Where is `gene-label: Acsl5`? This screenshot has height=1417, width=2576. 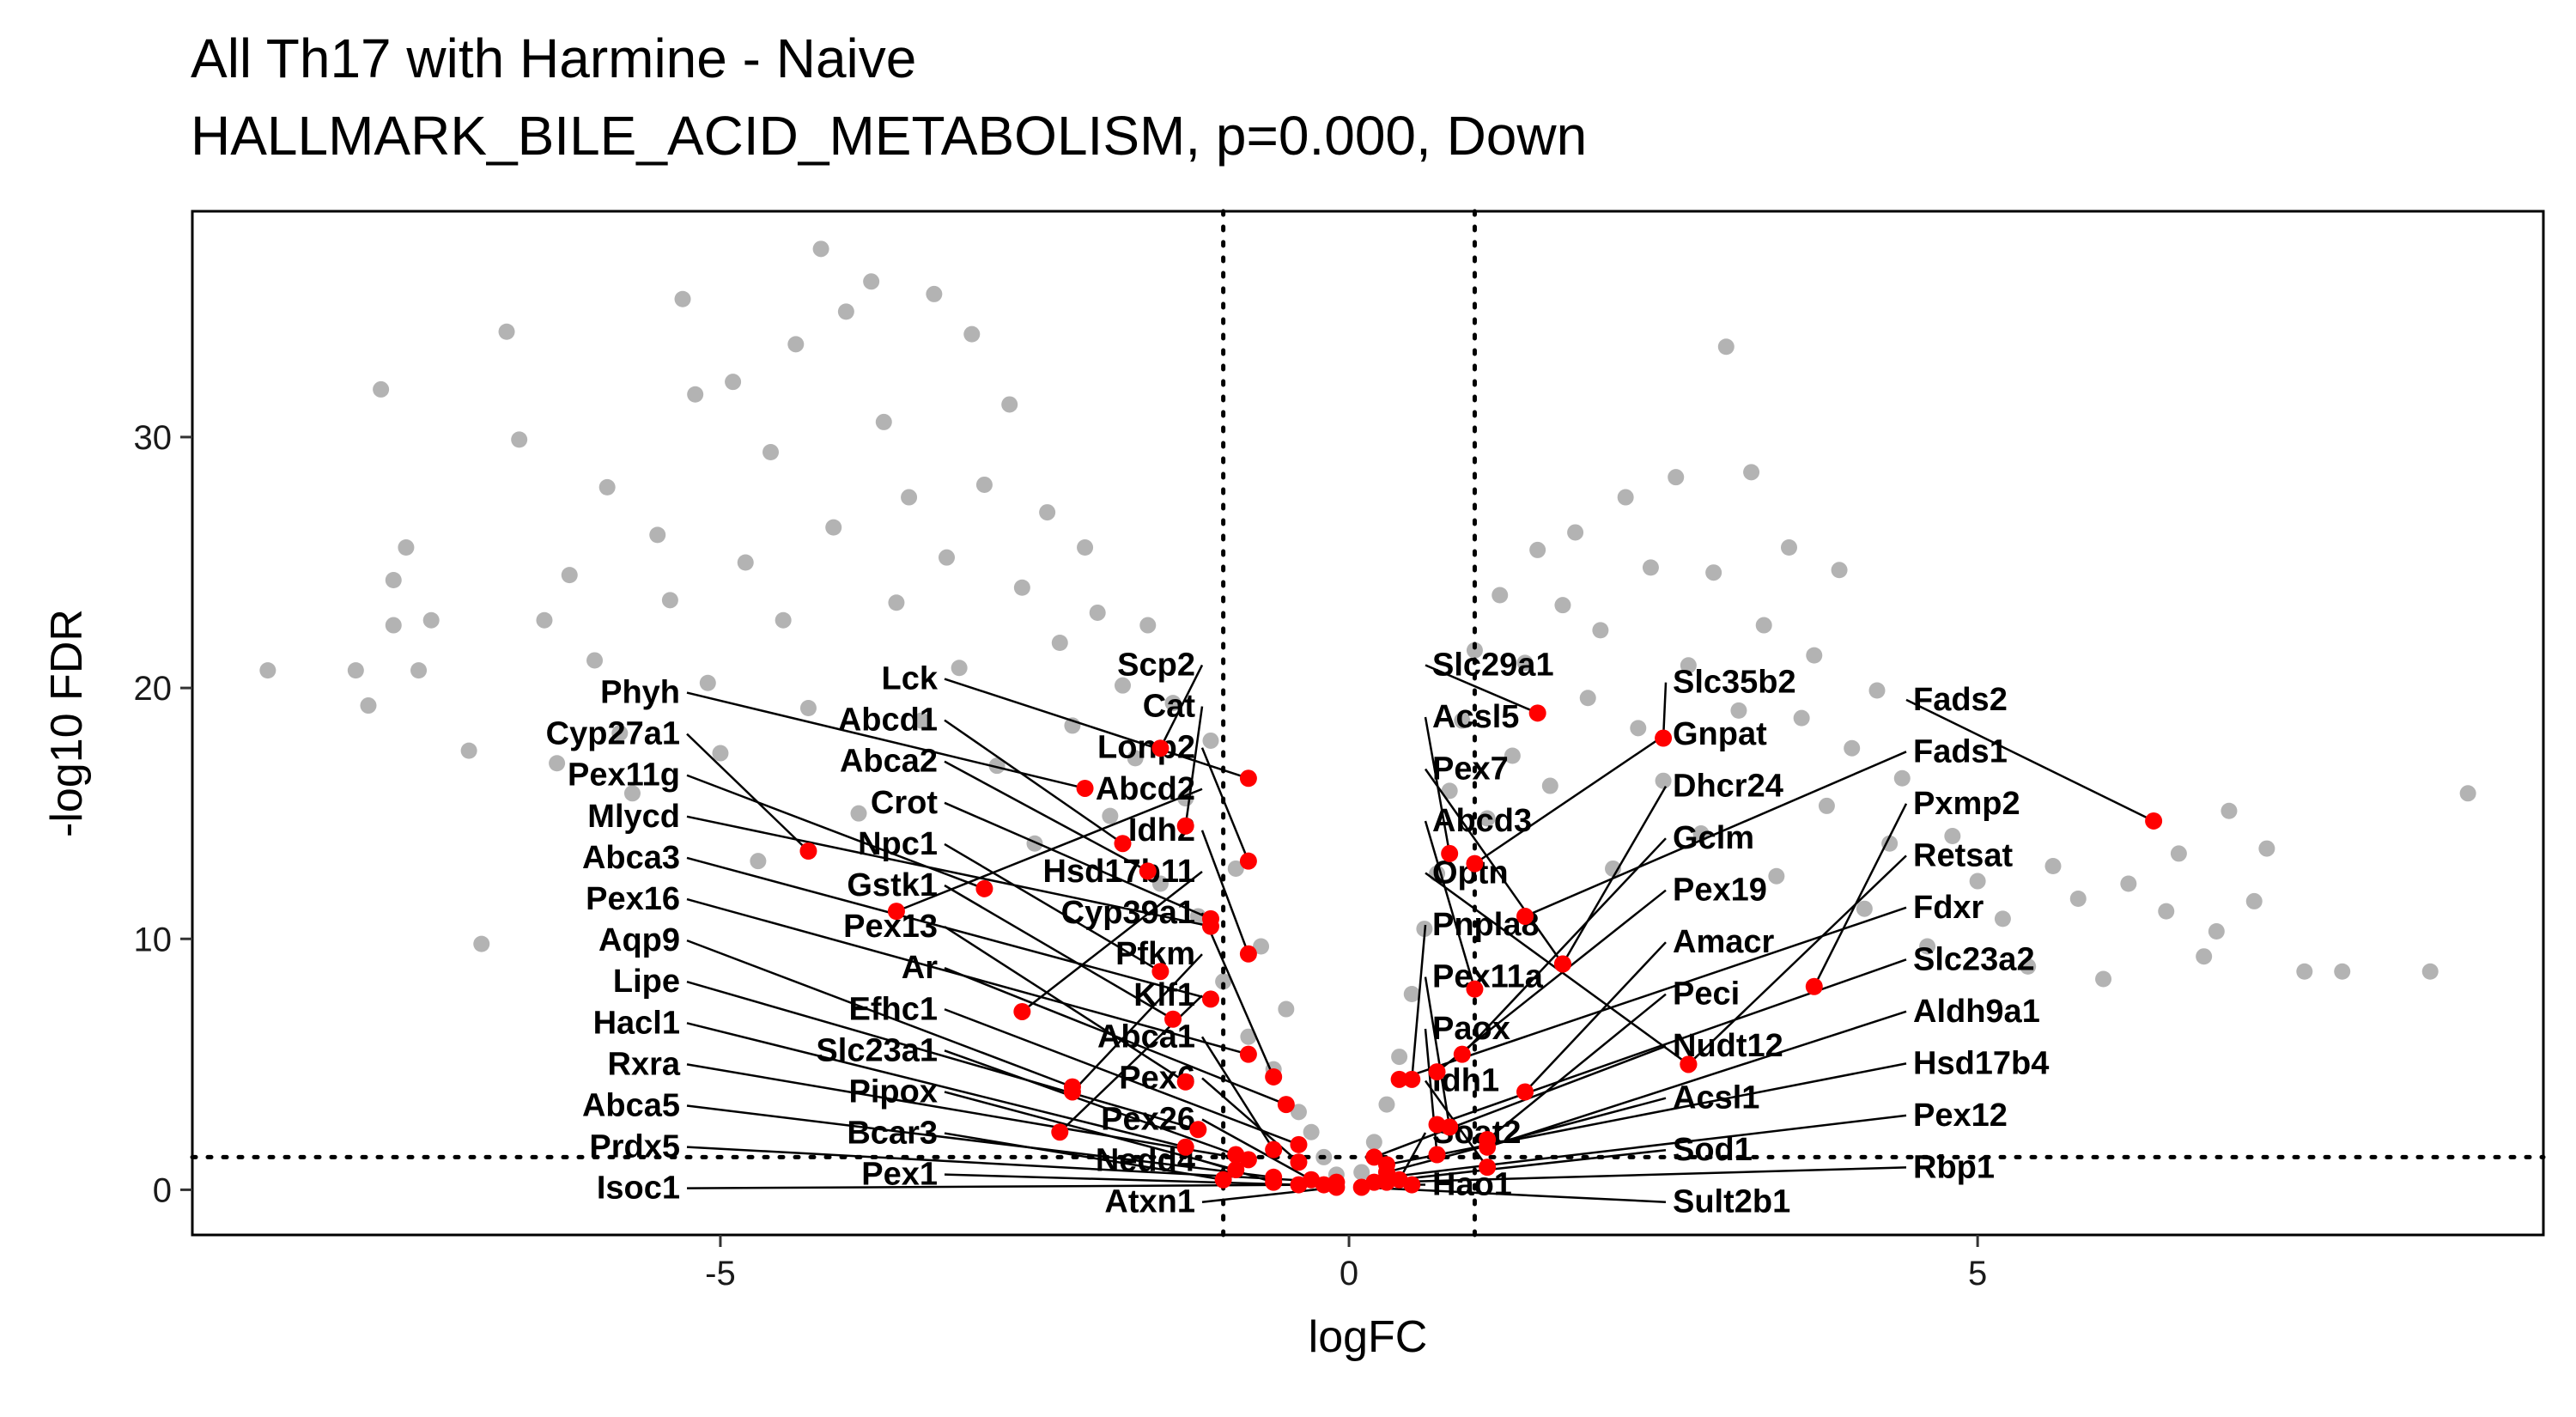
gene-label: Acsl5 is located at coordinates (1475, 717).